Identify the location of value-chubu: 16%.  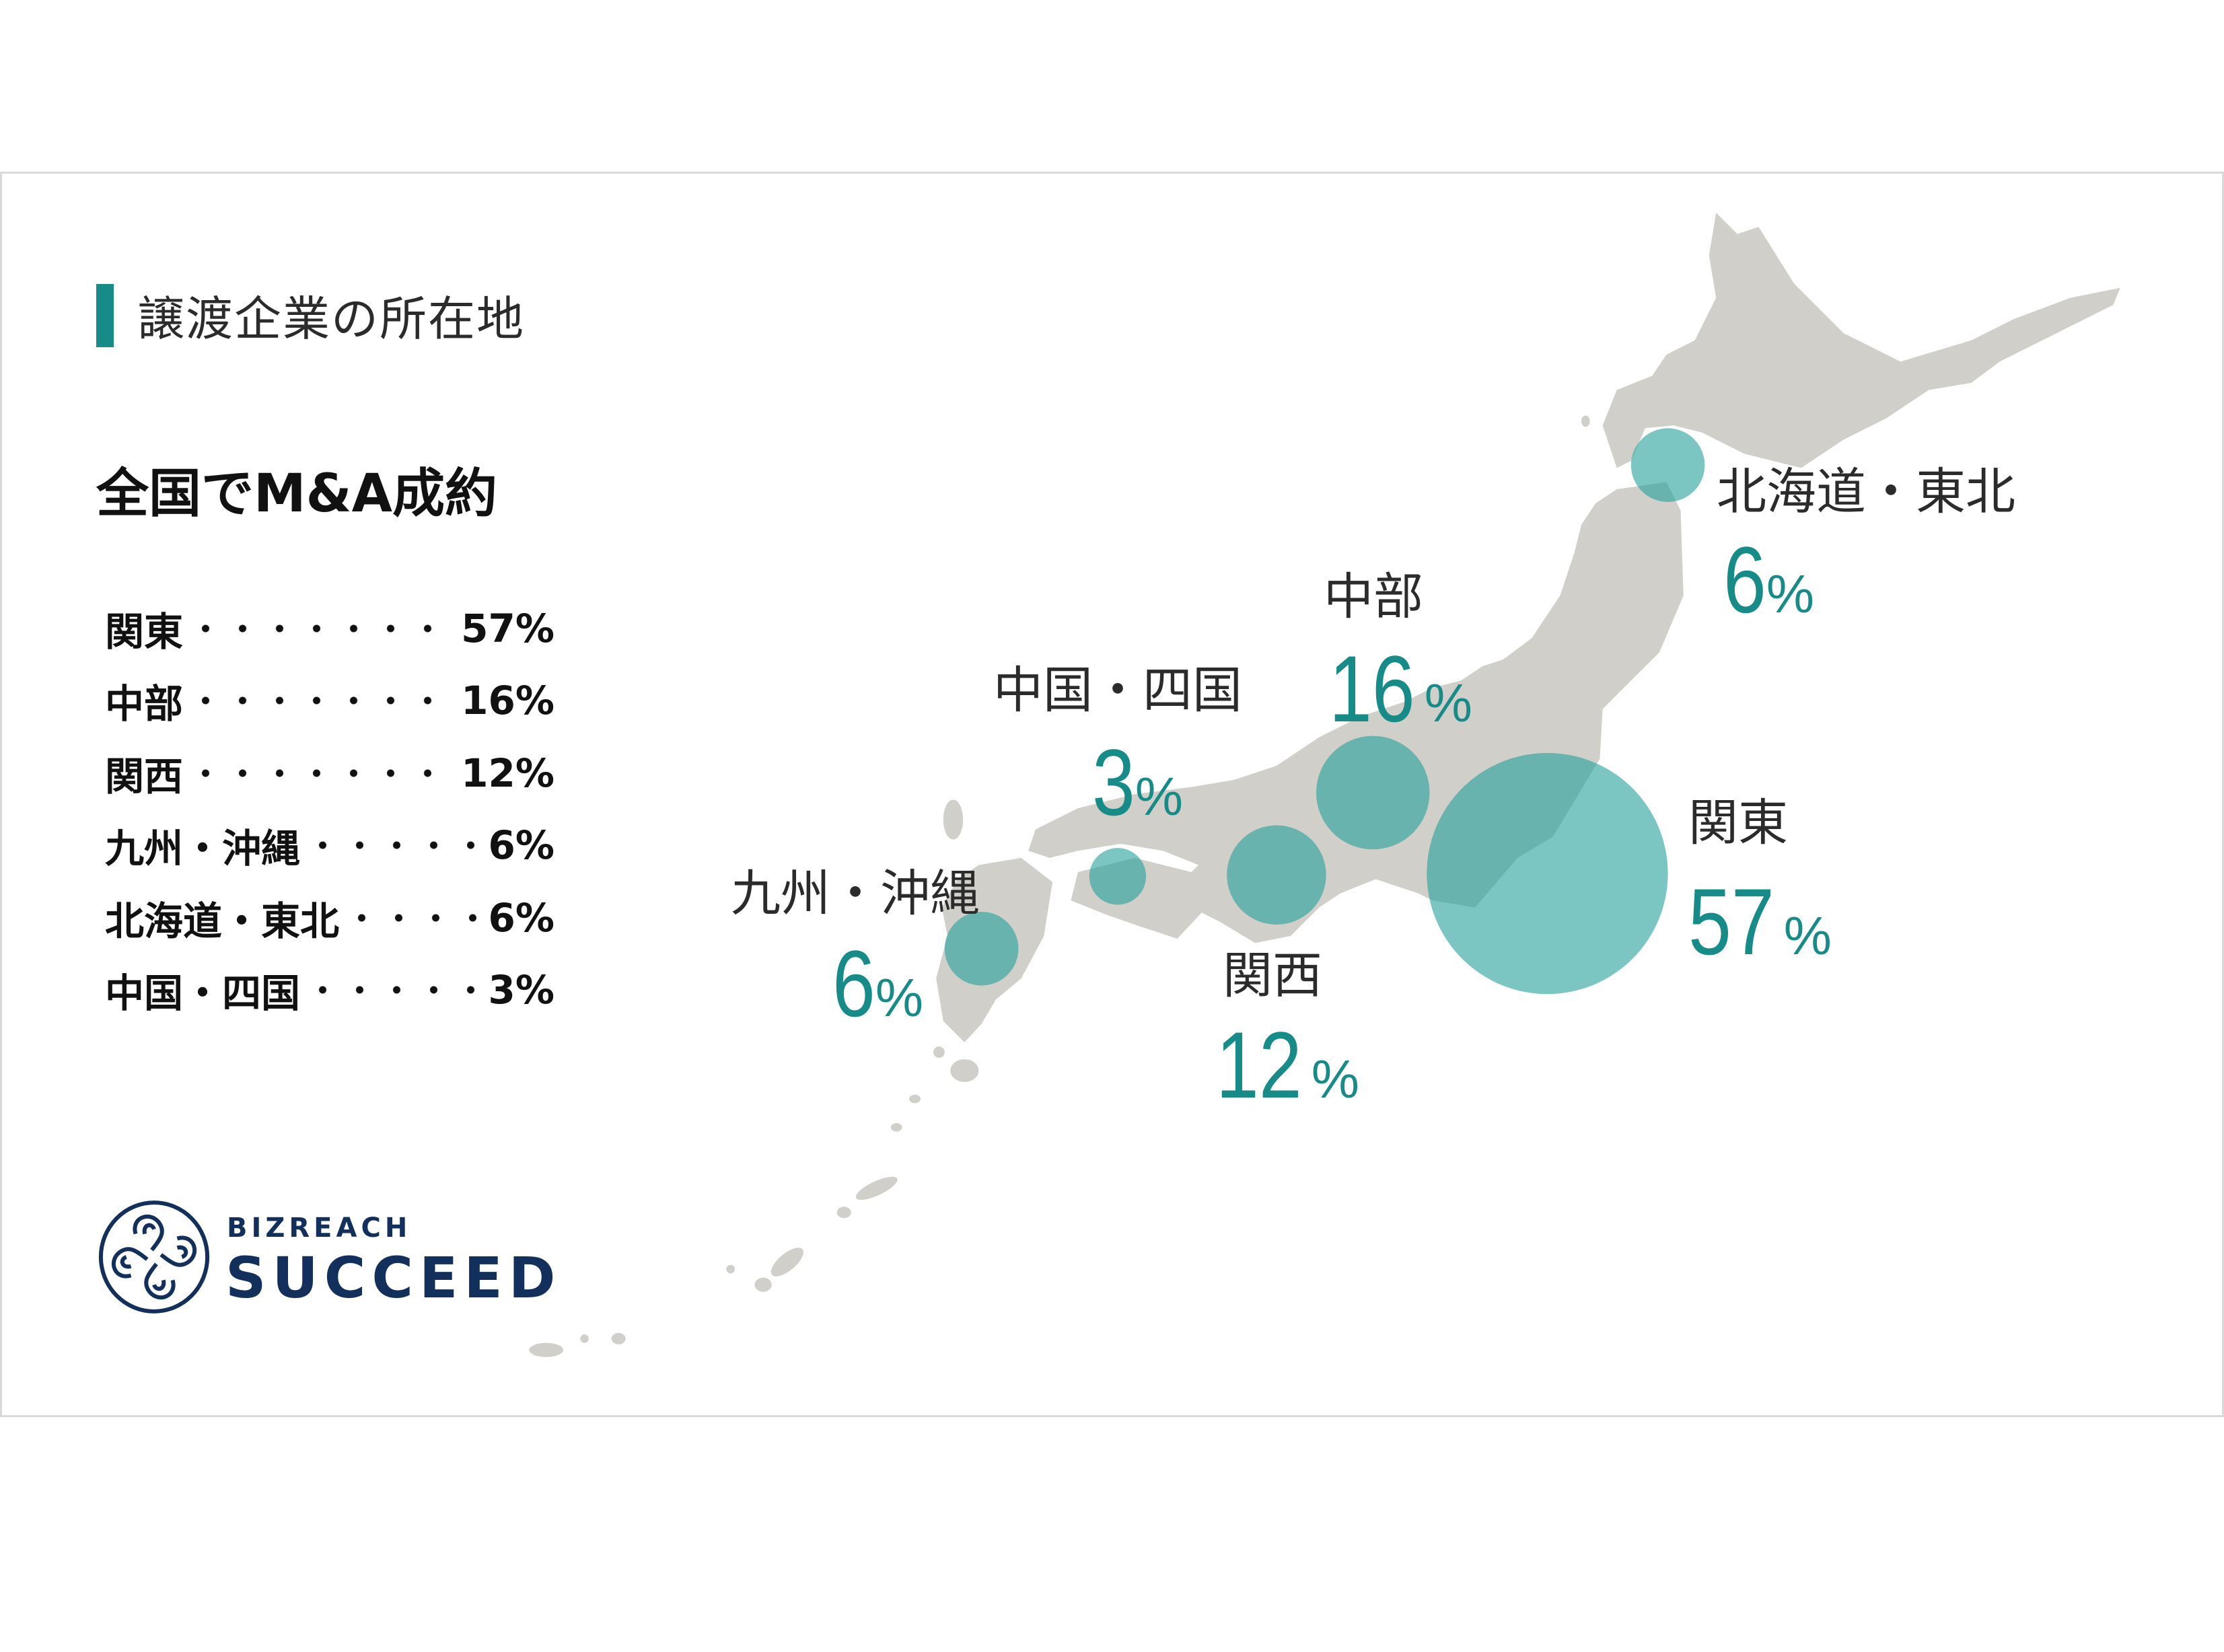
(1400, 689).